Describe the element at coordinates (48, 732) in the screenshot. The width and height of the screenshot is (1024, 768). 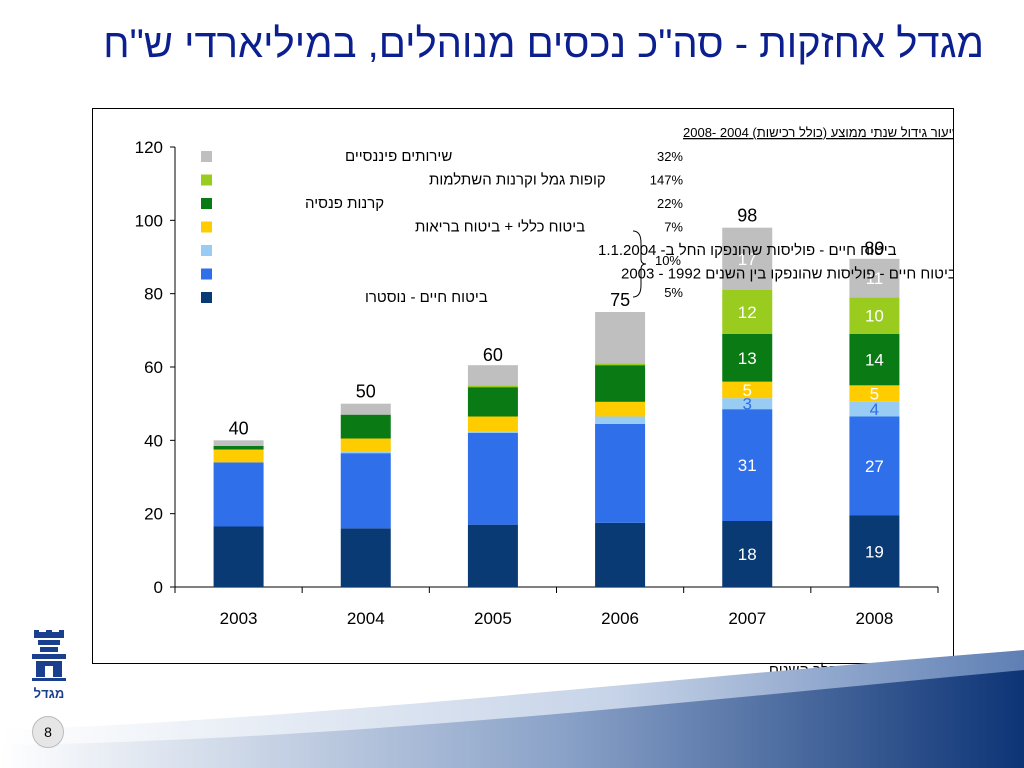
I see `page-number: 8` at that location.